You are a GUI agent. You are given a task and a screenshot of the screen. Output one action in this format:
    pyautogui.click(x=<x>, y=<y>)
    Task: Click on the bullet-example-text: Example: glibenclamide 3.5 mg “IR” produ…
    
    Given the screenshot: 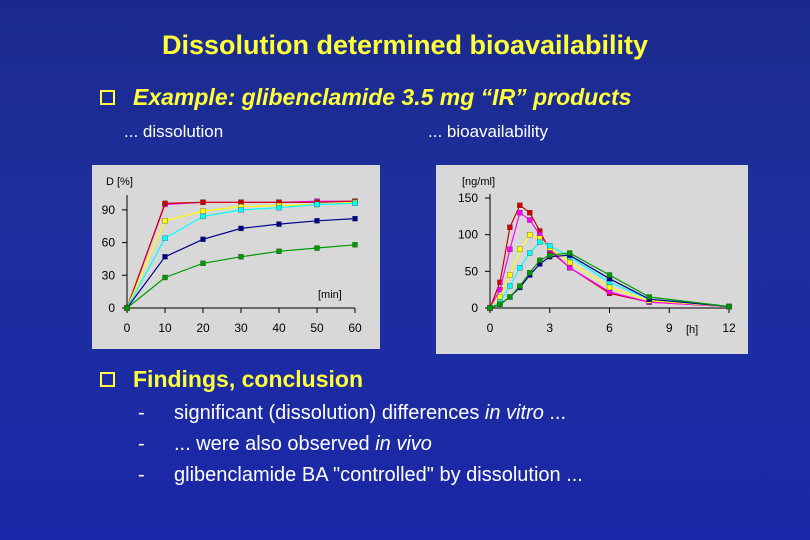 What is the action you would take?
    pyautogui.click(x=382, y=97)
    